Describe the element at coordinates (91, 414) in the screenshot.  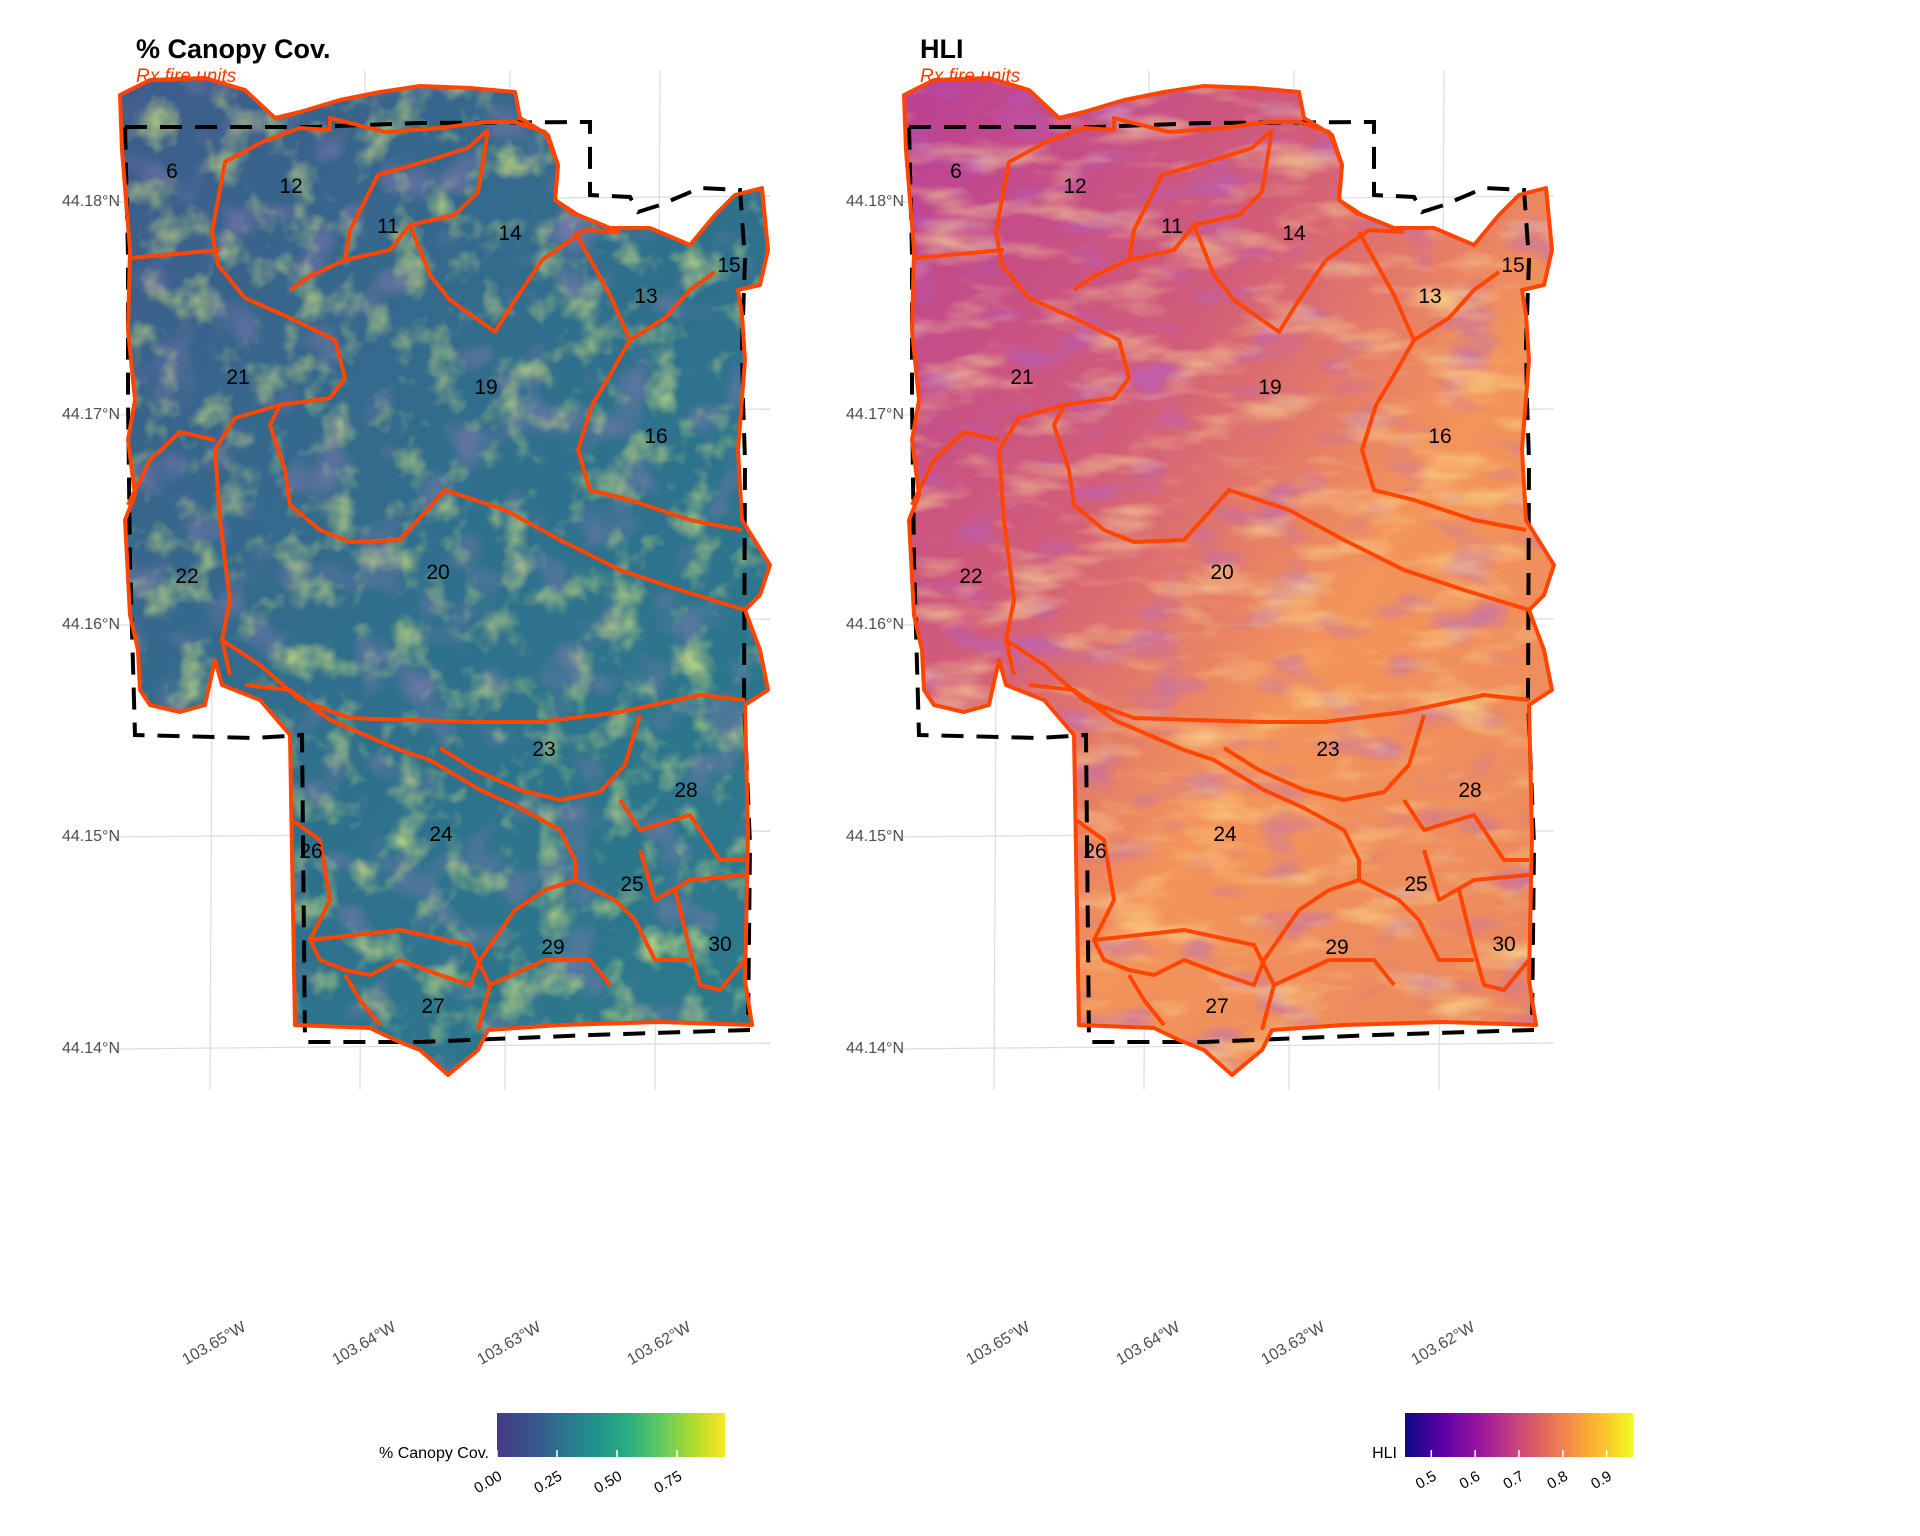
I see `latitude-tick-label: 44.17°N` at that location.